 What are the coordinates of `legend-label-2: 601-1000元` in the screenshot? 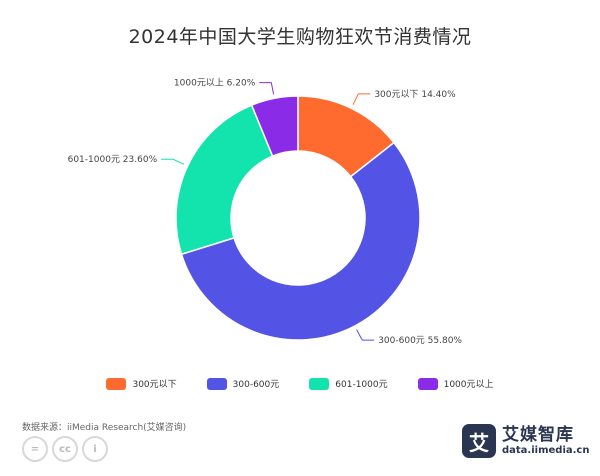 It's located at (361, 385).